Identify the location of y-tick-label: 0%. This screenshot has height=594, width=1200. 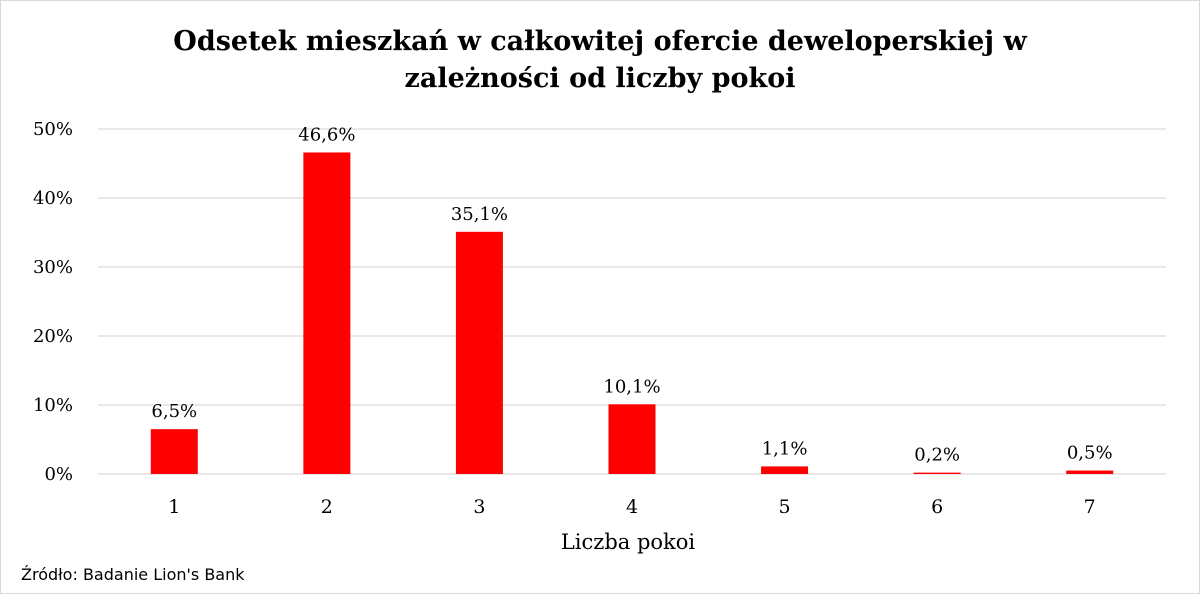
(58, 474).